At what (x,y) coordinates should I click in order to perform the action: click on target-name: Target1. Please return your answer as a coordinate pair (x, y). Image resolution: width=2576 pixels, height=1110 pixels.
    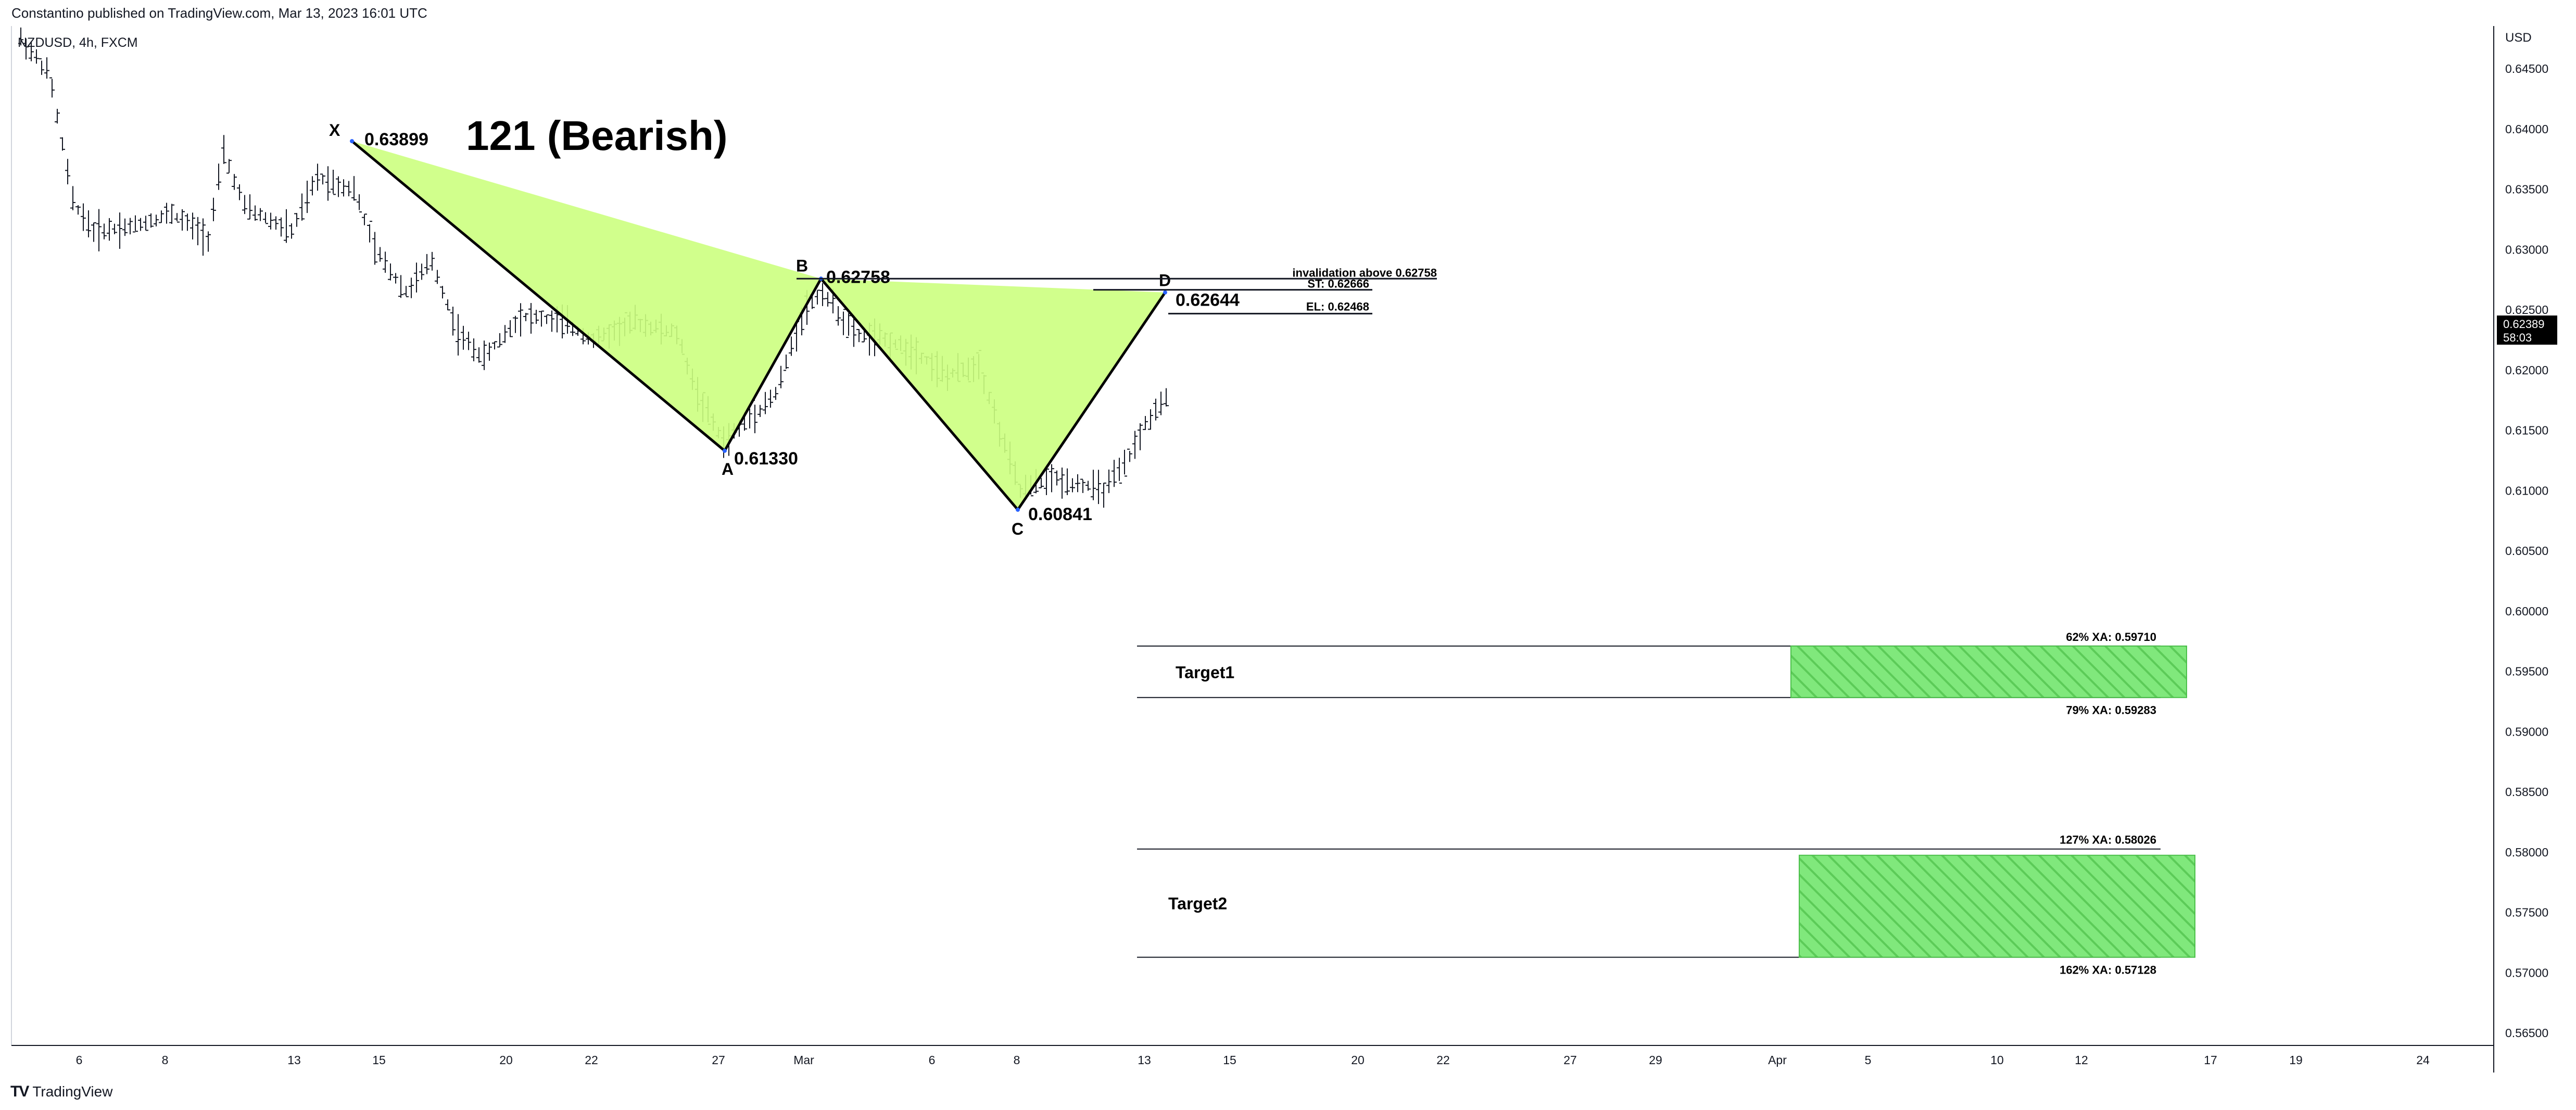
    Looking at the image, I should click on (1205, 672).